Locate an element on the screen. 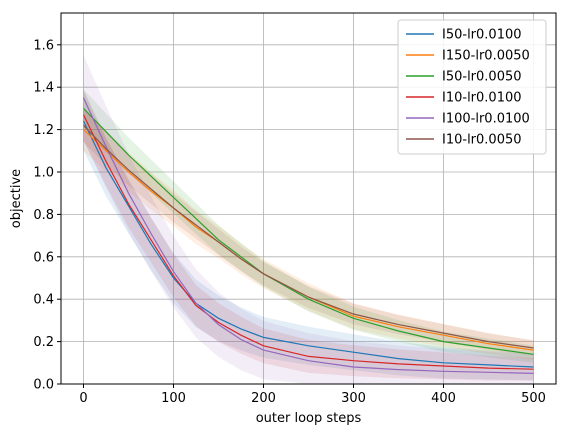 This screenshot has width=570, height=436. legend-label: I100-lr0.0100 is located at coordinates (486, 119).